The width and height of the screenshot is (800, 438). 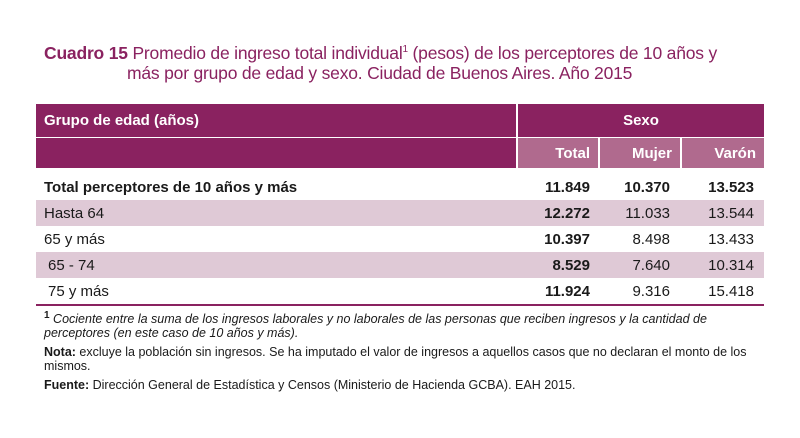 I want to click on cell-total: 11.924, so click(x=567, y=291).